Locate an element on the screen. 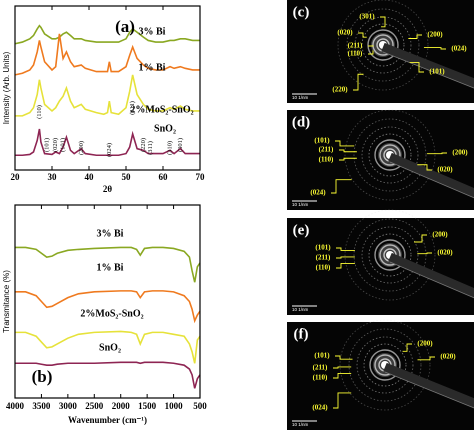 The width and height of the screenshot is (474, 435). peak-index: (024) is located at coordinates (109, 150).